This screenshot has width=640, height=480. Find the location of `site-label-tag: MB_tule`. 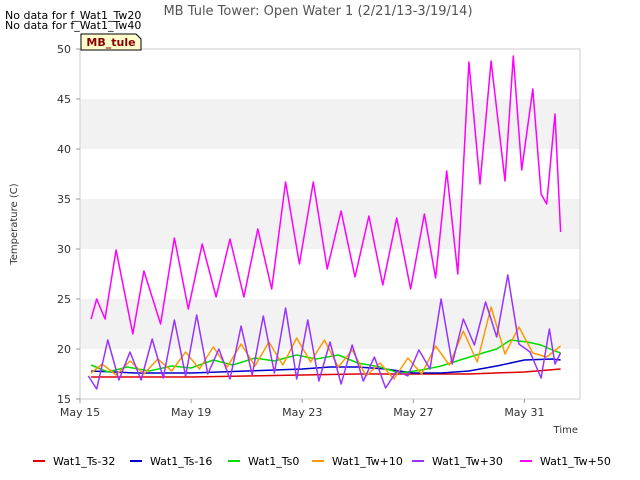

site-label-tag: MB_tule is located at coordinates (111, 42).